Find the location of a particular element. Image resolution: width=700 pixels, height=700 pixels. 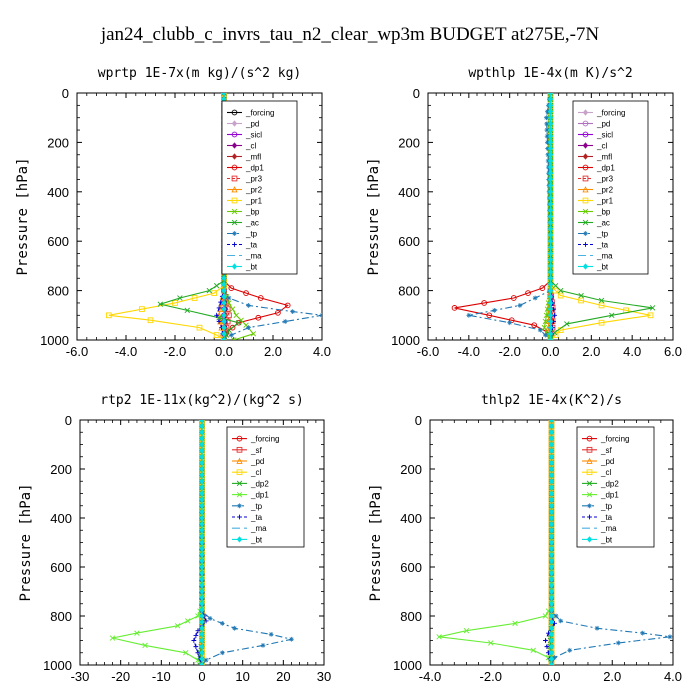

y-tick-label: 1000 is located at coordinates (54, 340).